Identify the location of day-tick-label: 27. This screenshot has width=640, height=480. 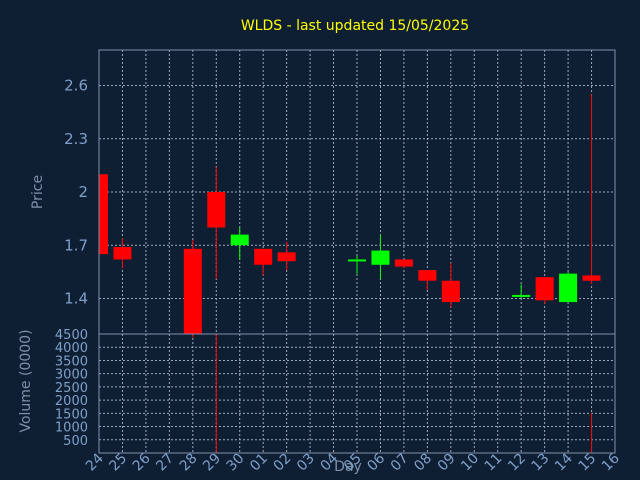
(165, 463).